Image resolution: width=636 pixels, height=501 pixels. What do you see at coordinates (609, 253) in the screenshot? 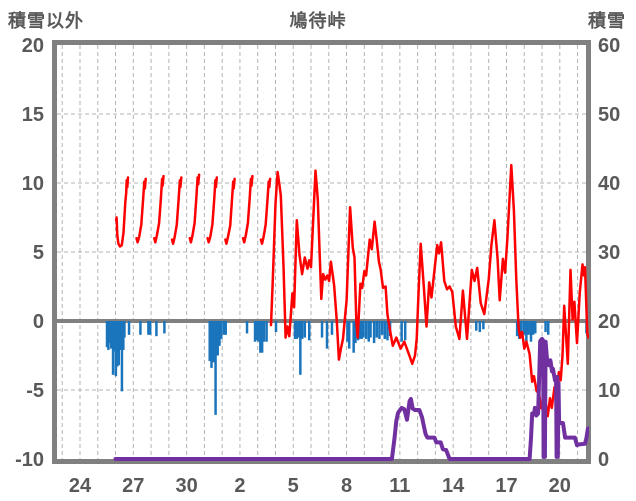
I see `right-axis-tick-label: 30` at bounding box center [609, 253].